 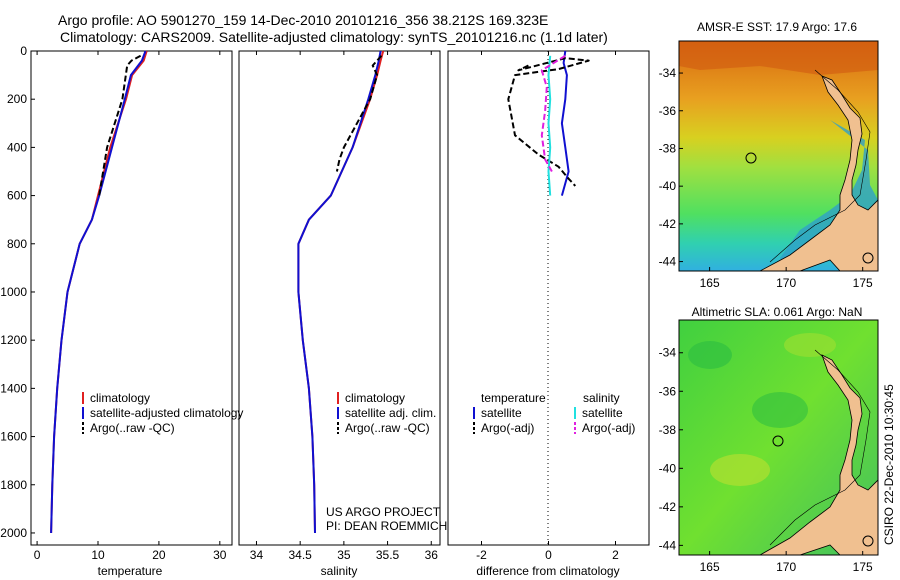 I want to click on sst-map-title: AMSR-E SST: 17.9 Argo: 17.6, so click(x=777, y=27).